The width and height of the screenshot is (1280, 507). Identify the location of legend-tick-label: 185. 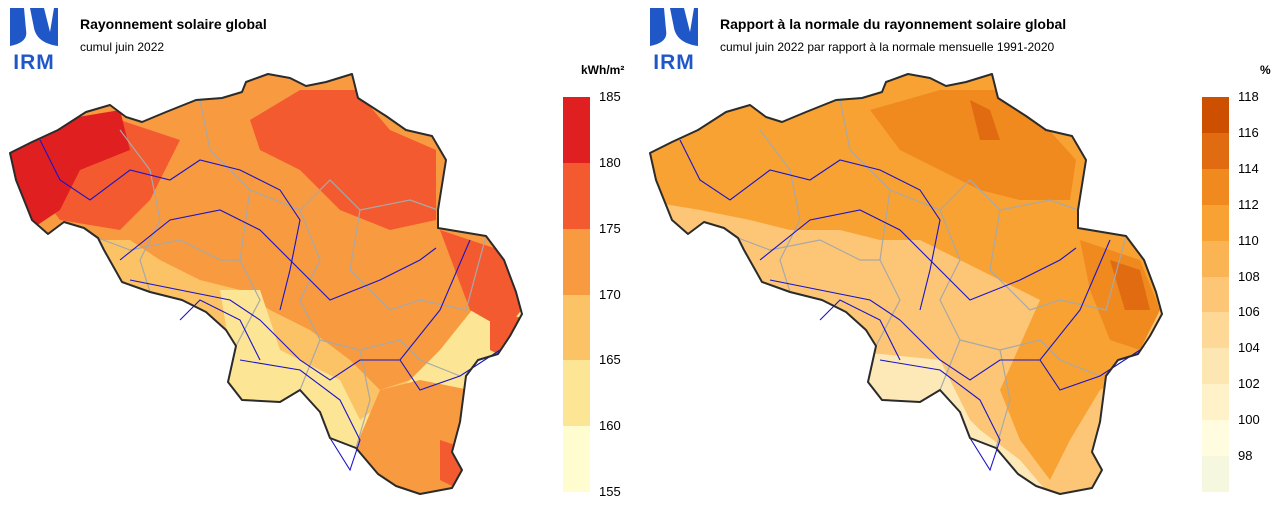
(610, 96).